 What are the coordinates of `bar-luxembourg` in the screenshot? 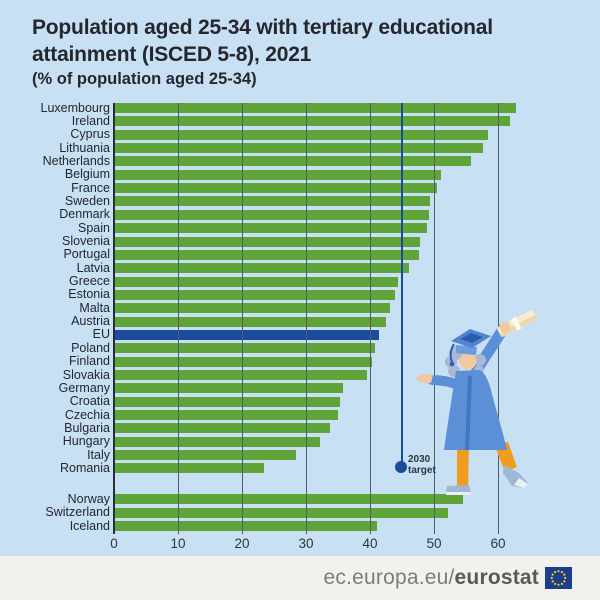 It's located at (315, 108).